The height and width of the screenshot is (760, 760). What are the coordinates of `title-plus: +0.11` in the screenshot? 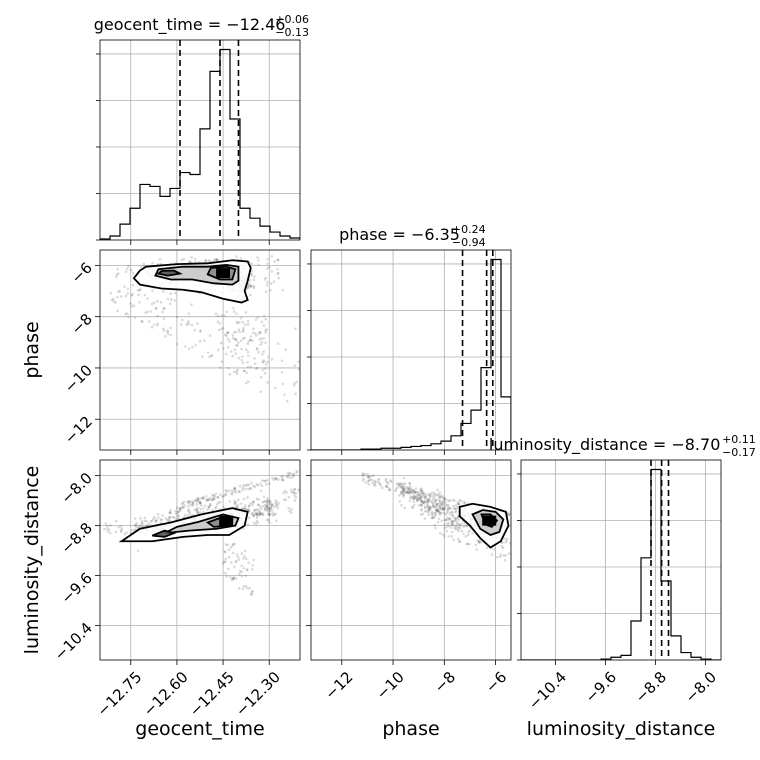 It's located at (739, 439).